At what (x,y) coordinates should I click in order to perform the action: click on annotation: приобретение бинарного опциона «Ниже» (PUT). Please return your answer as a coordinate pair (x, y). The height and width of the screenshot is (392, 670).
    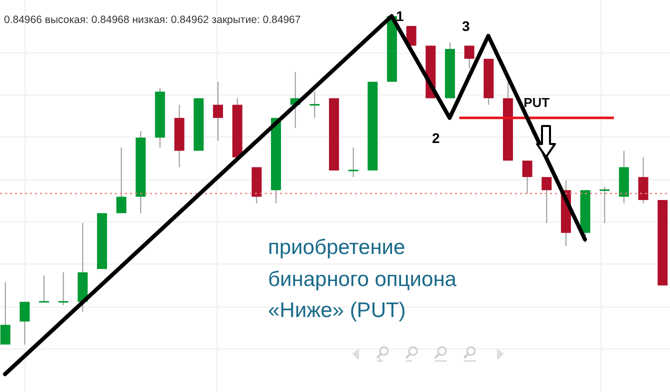
    Looking at the image, I should click on (363, 279).